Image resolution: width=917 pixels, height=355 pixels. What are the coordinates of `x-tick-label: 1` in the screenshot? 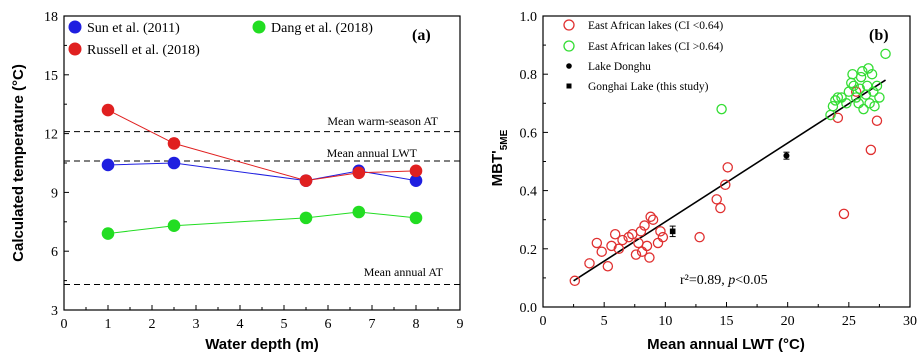 It's located at (108, 324).